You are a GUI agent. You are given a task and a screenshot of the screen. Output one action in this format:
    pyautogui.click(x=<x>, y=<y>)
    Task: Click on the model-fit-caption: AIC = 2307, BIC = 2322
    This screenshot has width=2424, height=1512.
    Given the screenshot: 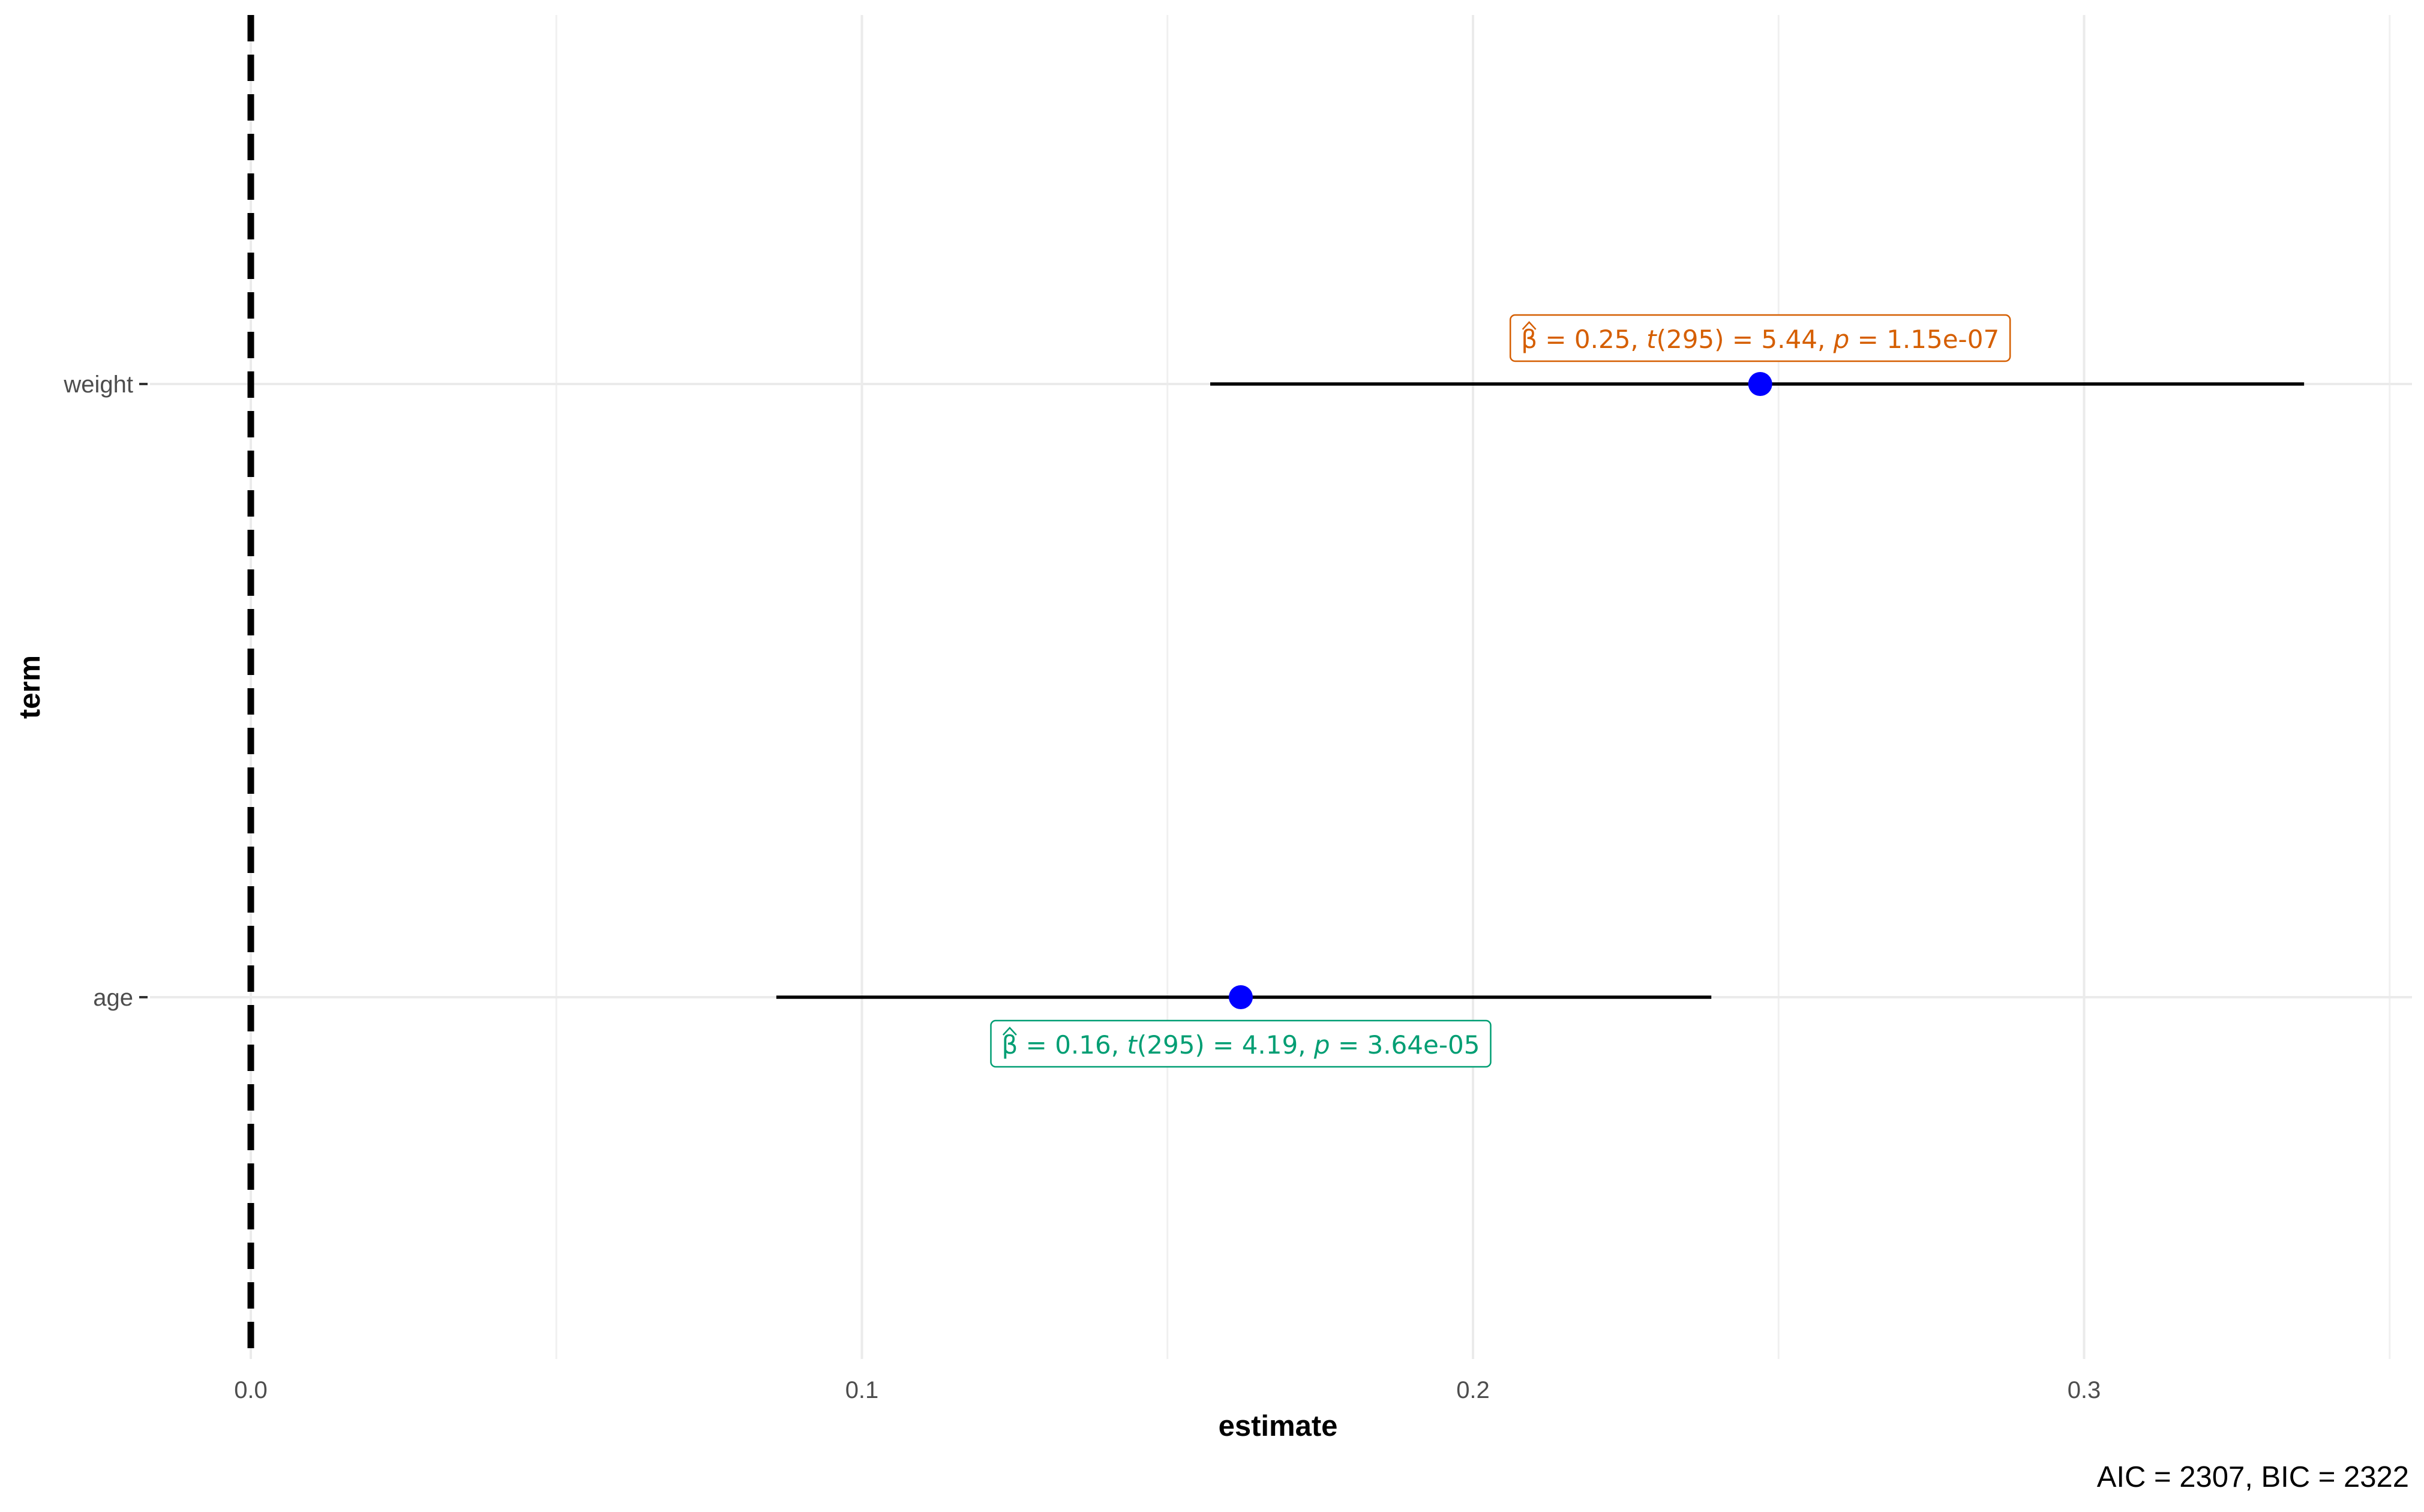 What is the action you would take?
    pyautogui.click(x=2253, y=1477)
    